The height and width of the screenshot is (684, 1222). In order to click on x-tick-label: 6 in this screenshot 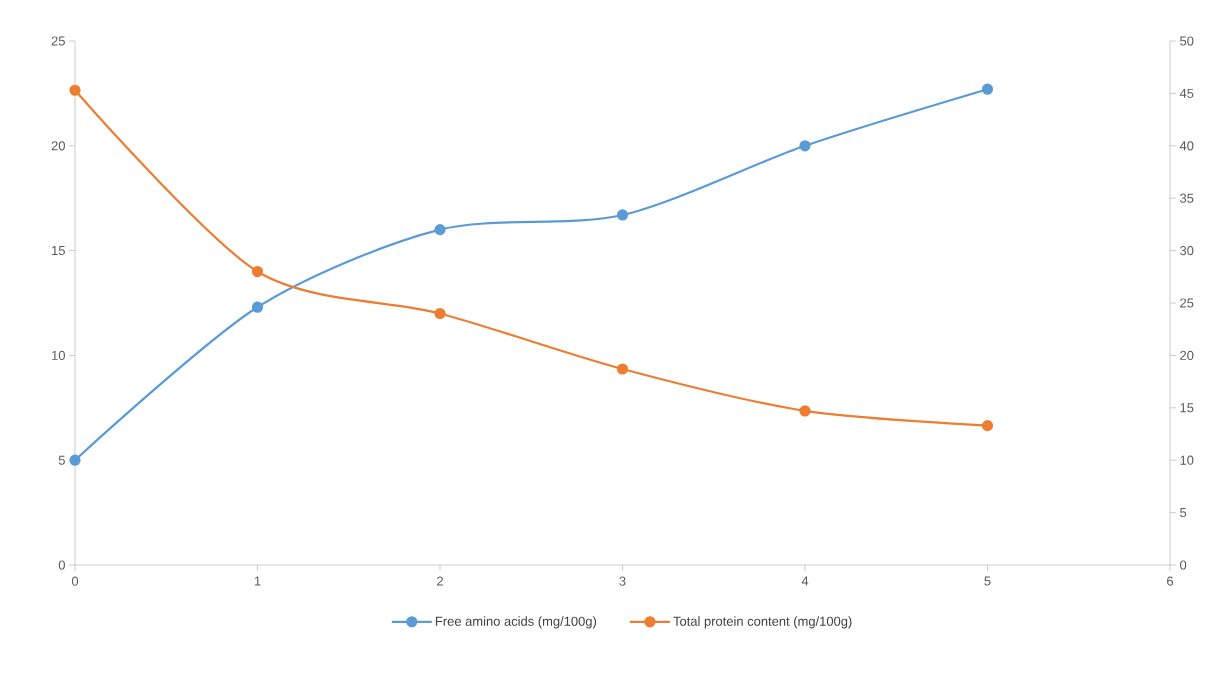, I will do `click(1170, 581)`.